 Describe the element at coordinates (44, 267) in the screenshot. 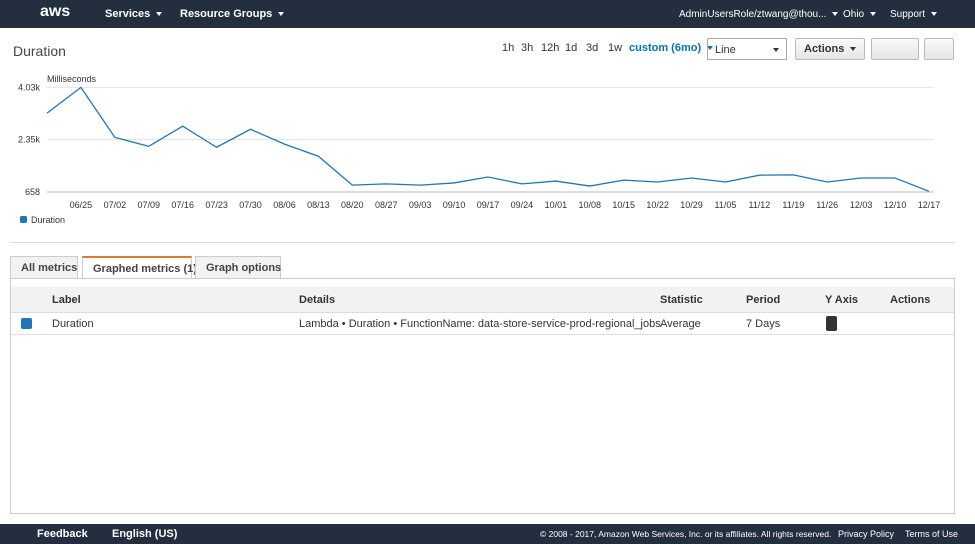

I see `tab: All metrics` at that location.